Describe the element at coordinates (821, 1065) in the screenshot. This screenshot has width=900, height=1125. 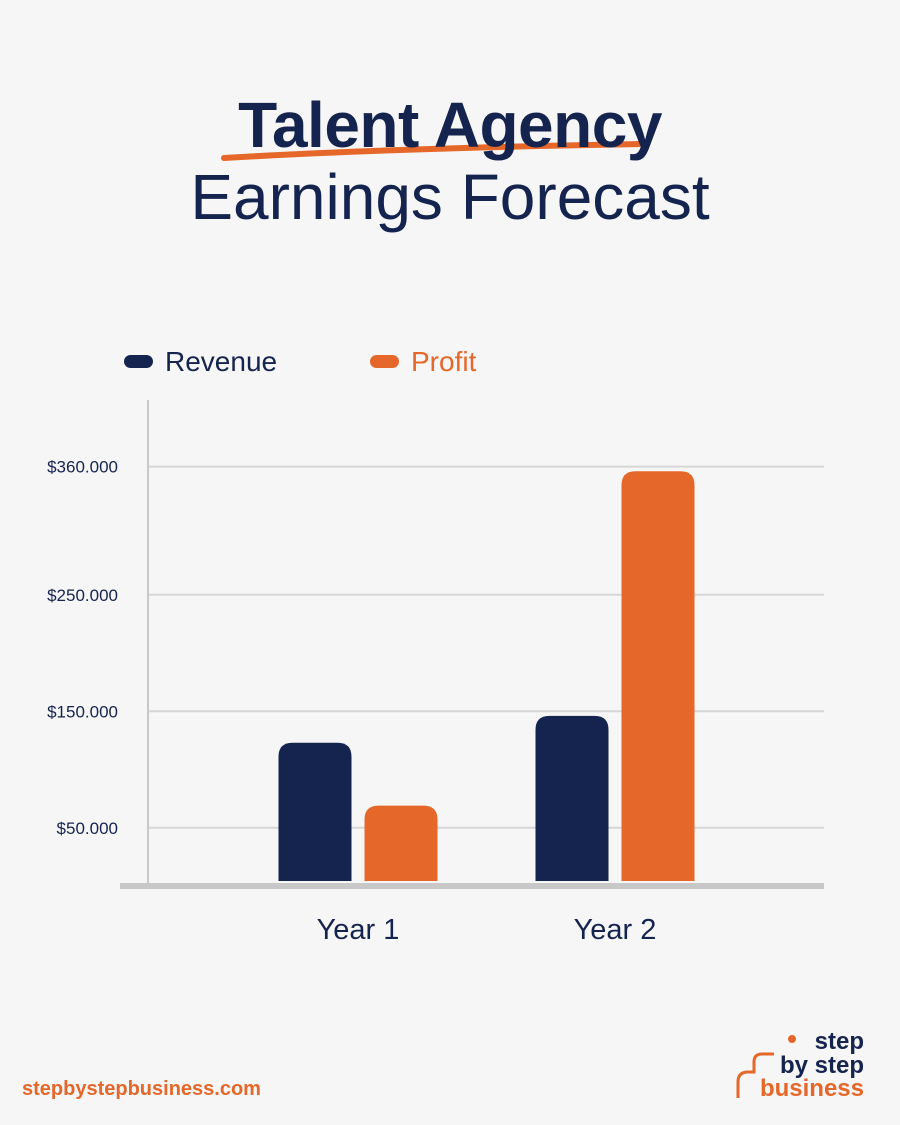
I see `logo-text-by-step: by step` at that location.